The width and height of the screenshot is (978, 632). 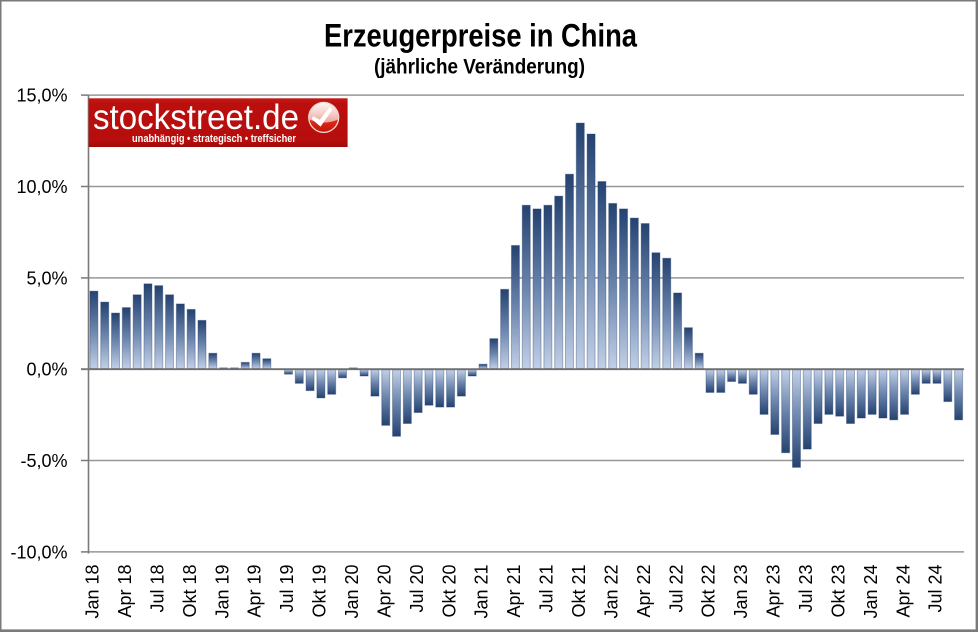 I want to click on svg-text: stockstreet.de, so click(x=196, y=117).